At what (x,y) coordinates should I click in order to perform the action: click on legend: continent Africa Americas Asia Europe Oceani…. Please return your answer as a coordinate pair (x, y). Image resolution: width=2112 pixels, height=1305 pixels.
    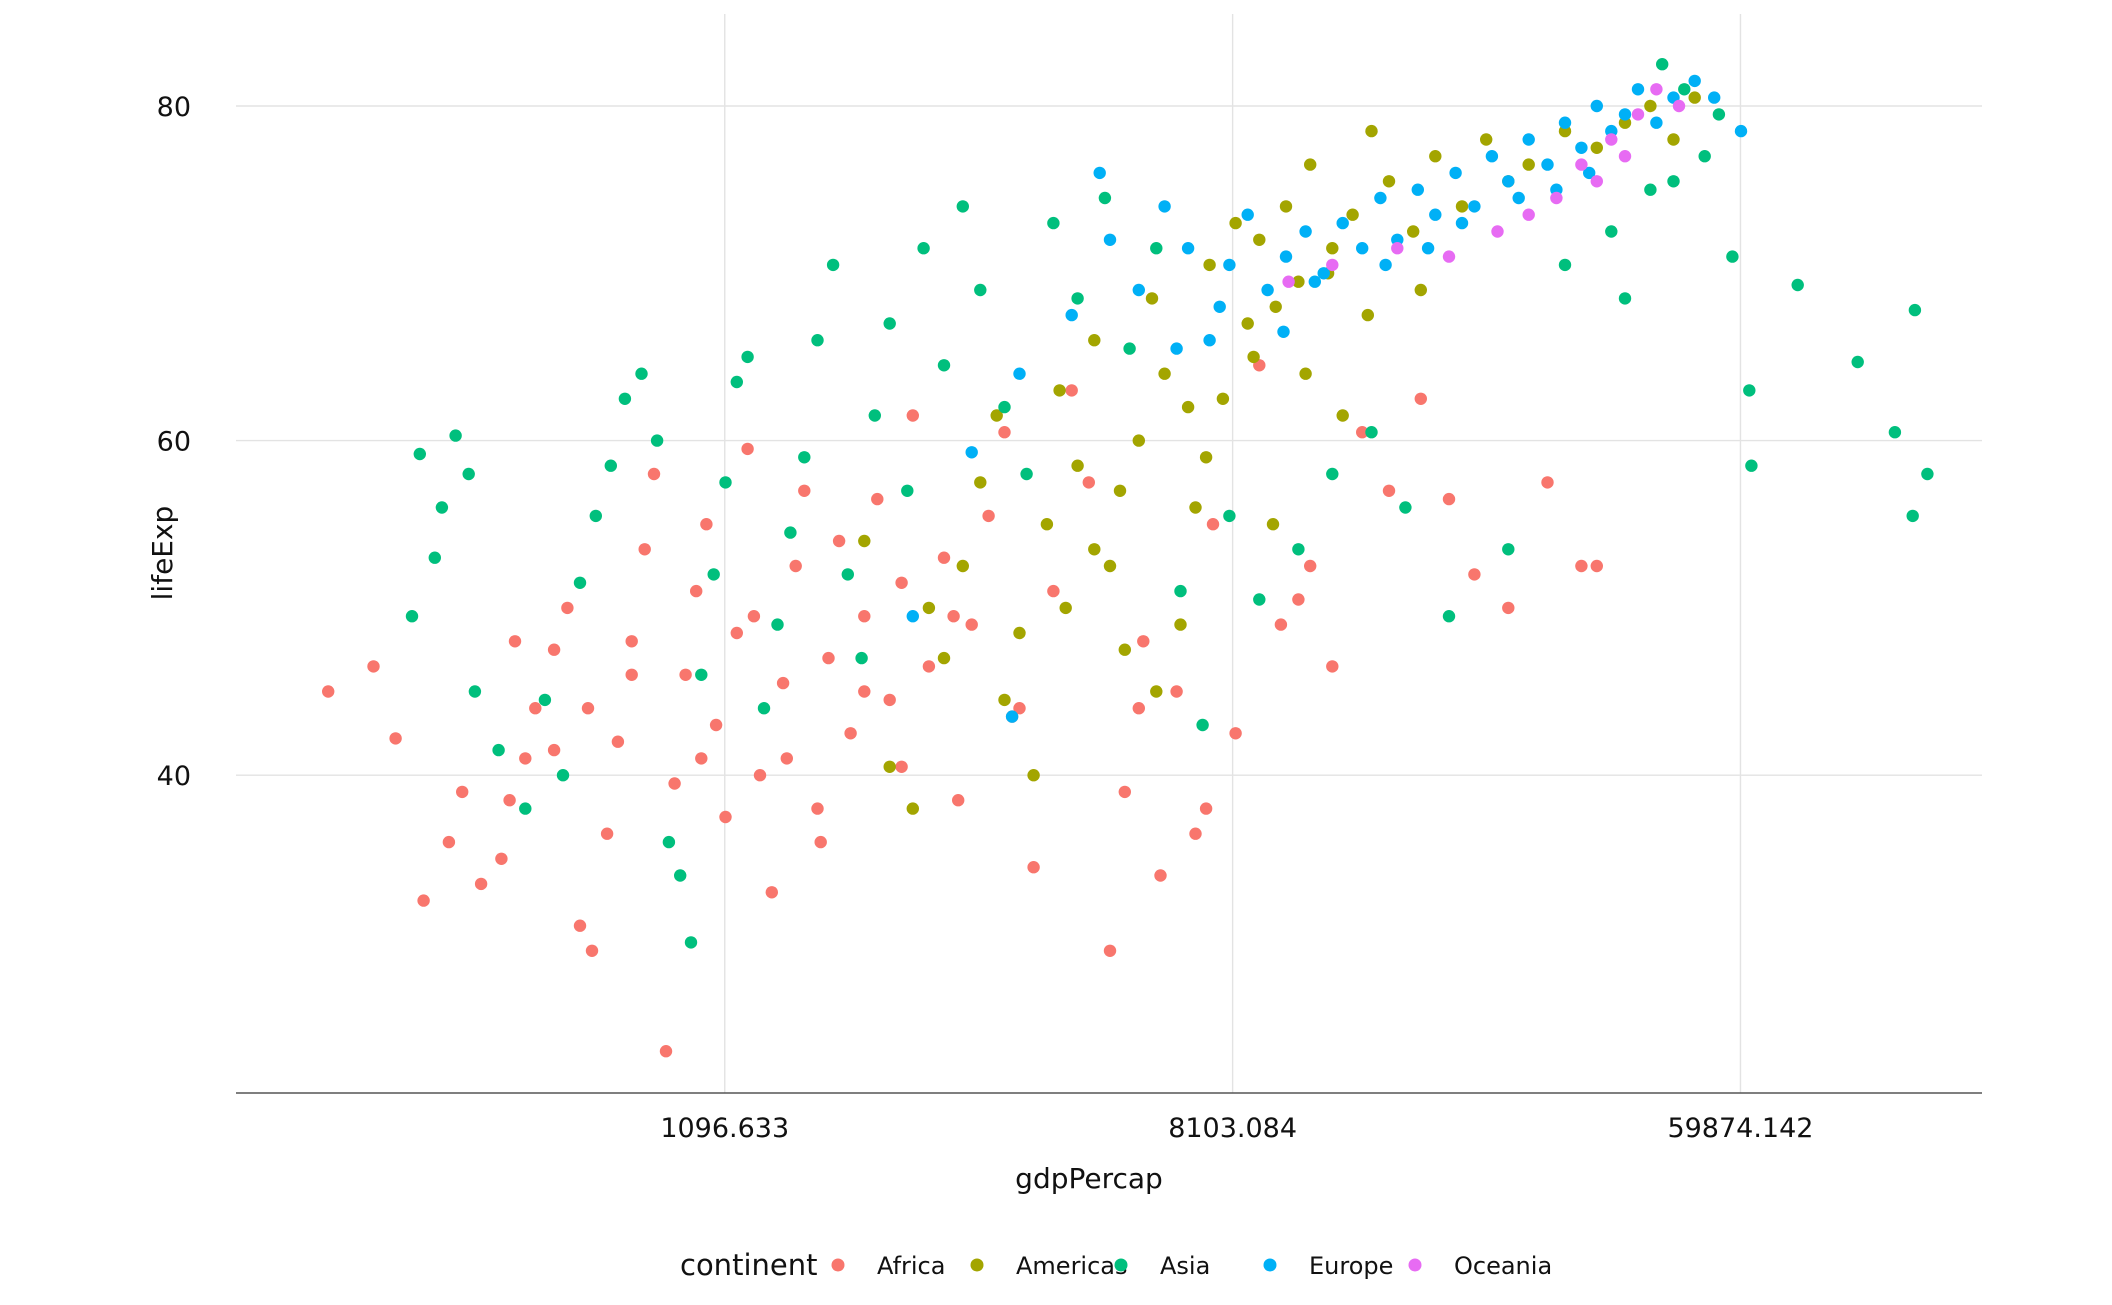
    Looking at the image, I should click on (1116, 1265).